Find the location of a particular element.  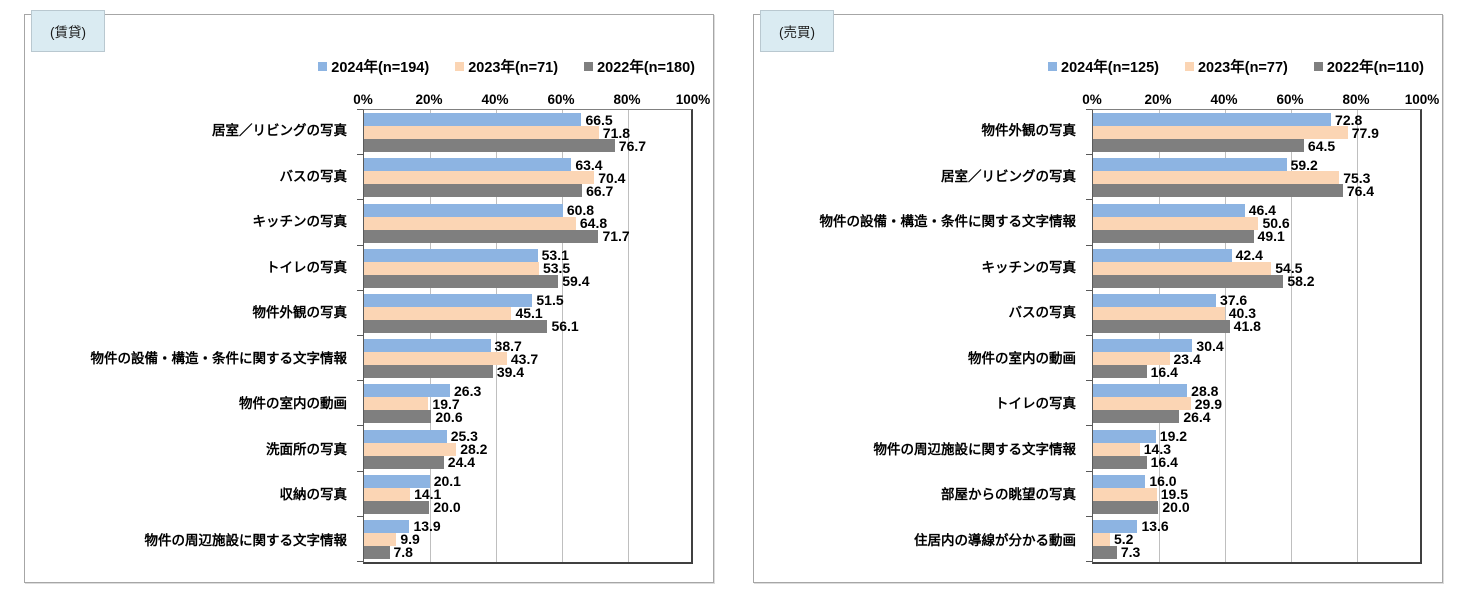

category-label: キッチンの写真 is located at coordinates (300, 222).